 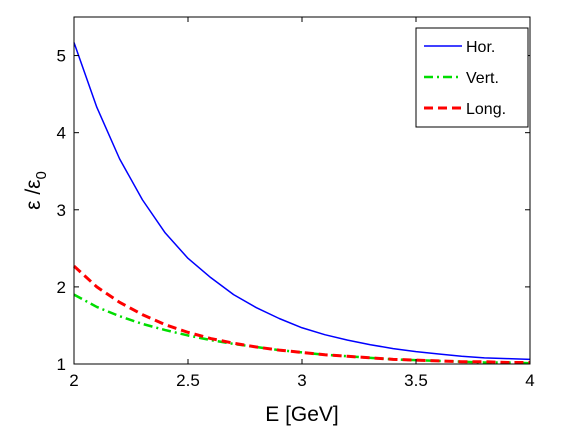 I want to click on legend-label: Hor., so click(x=480, y=47).